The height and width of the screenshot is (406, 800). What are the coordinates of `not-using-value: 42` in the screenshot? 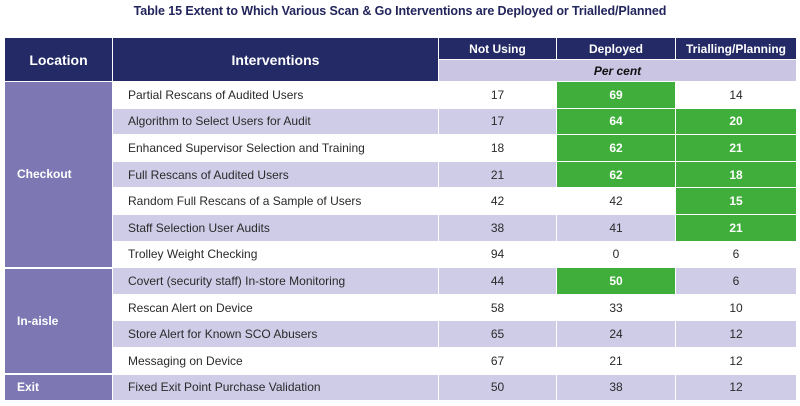 It's located at (497, 201).